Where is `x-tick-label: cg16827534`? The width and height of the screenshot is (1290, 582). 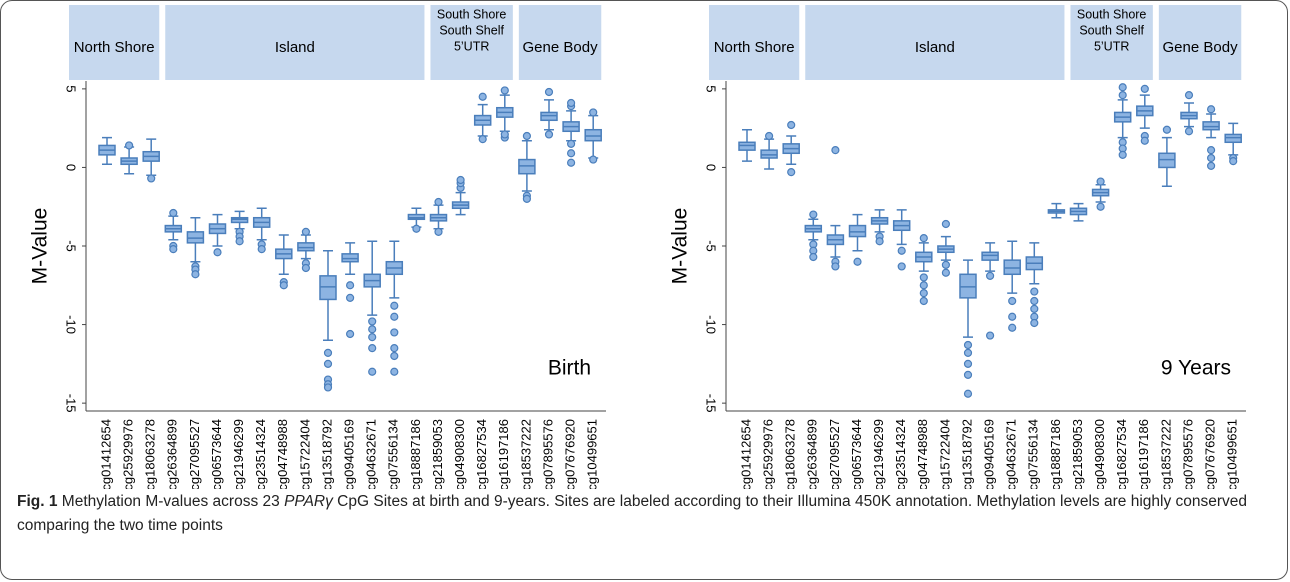
x-tick-label: cg16827534 is located at coordinates (481, 454).